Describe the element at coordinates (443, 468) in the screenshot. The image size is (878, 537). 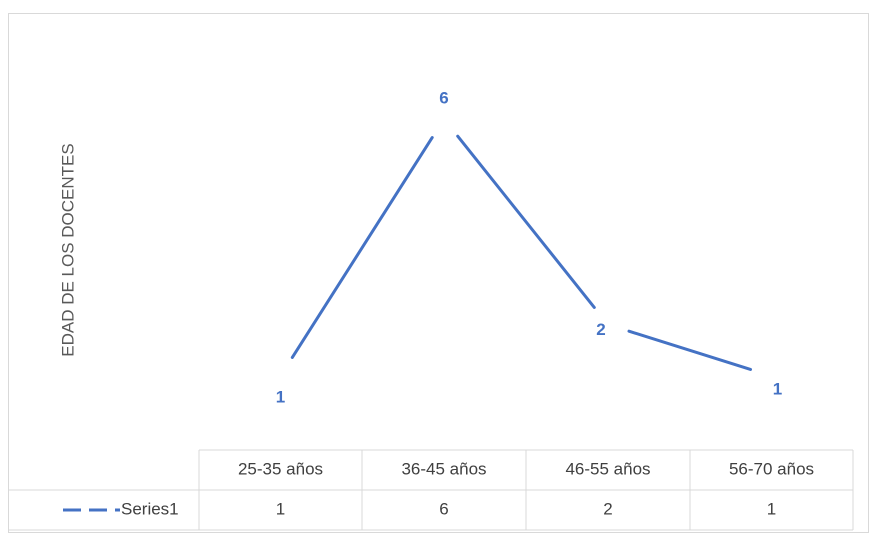
I see `category-tick-label: 36-45 años` at that location.